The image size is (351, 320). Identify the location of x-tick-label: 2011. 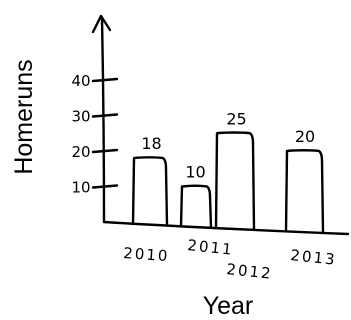
(211, 247).